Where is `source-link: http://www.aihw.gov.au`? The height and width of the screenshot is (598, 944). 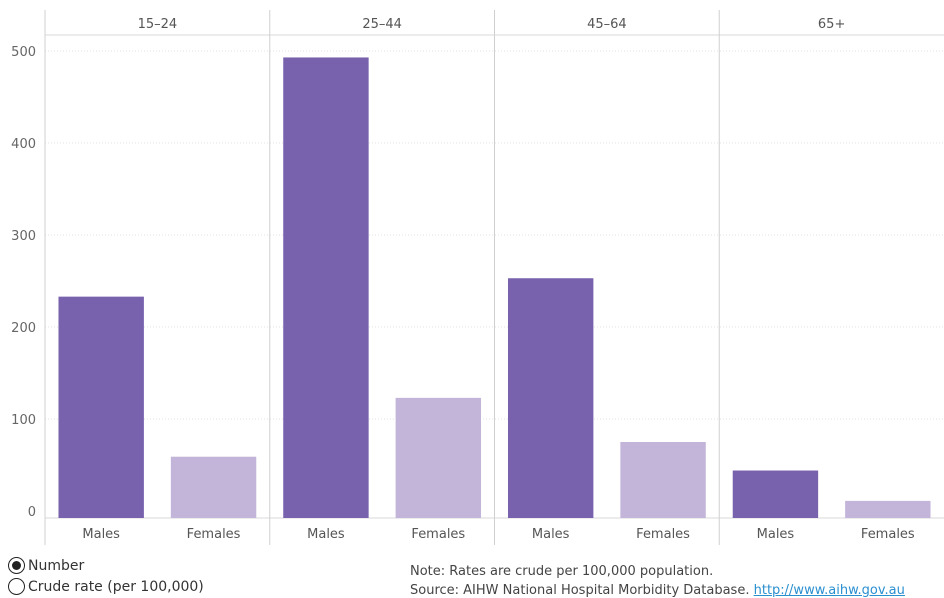
source-link: http://www.aihw.gov.au is located at coordinates (829, 590).